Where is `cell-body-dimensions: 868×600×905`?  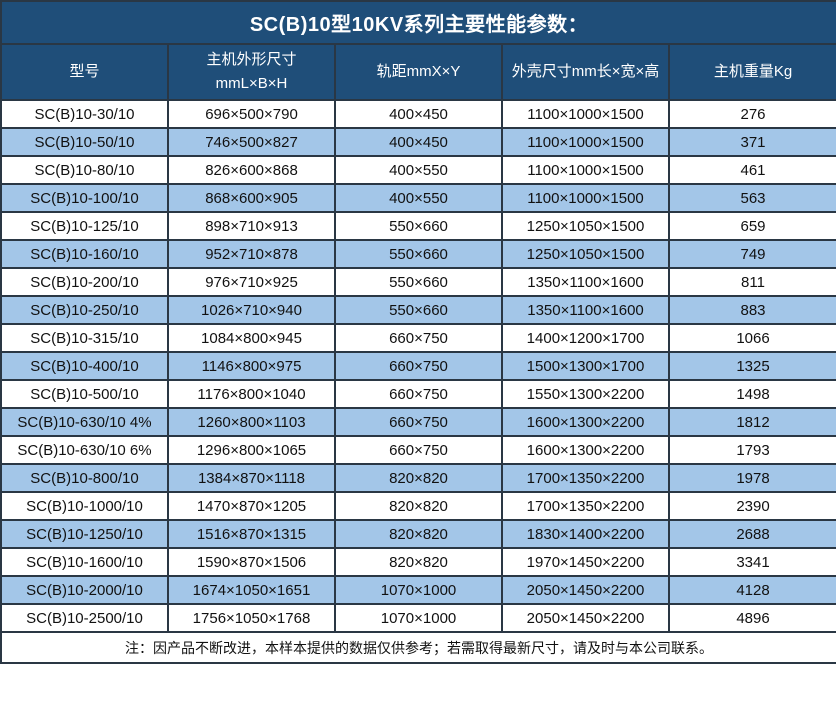
cell-body-dimensions: 868×600×905 is located at coordinates (251, 198).